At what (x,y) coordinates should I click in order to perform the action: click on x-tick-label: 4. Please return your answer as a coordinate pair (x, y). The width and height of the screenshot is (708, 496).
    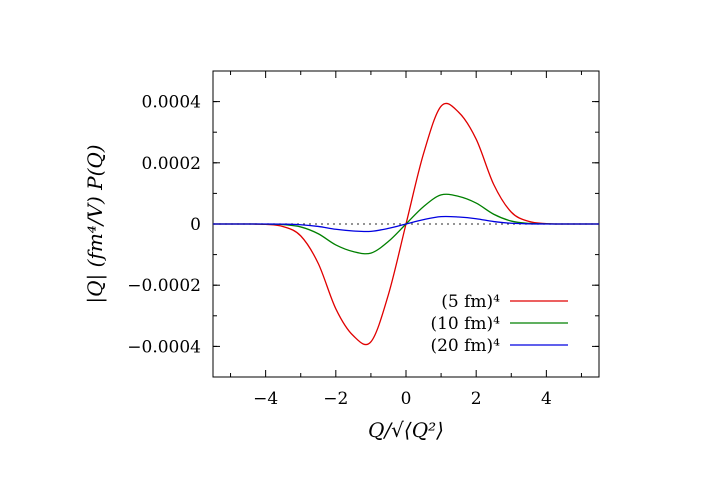
    Looking at the image, I should click on (546, 399).